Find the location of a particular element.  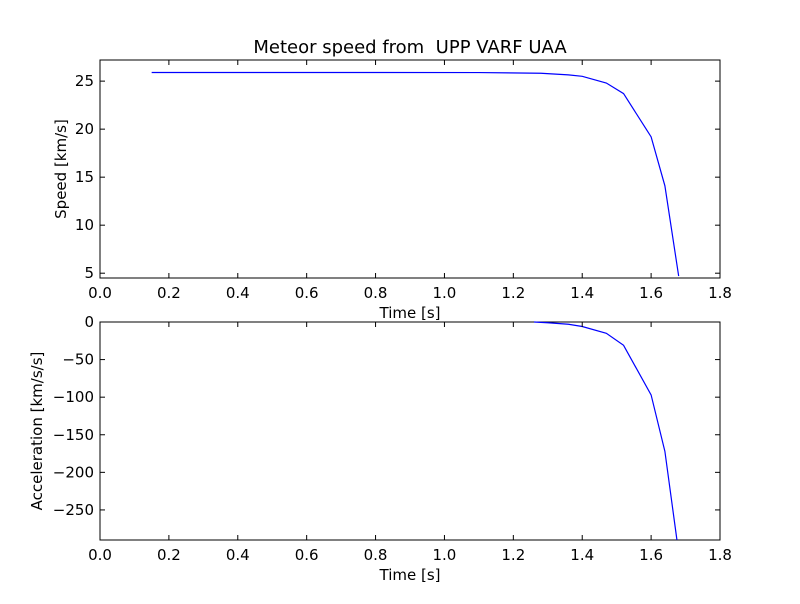

speed-chart-title: Meteor speed from UPP VARF UAA is located at coordinates (410, 47).